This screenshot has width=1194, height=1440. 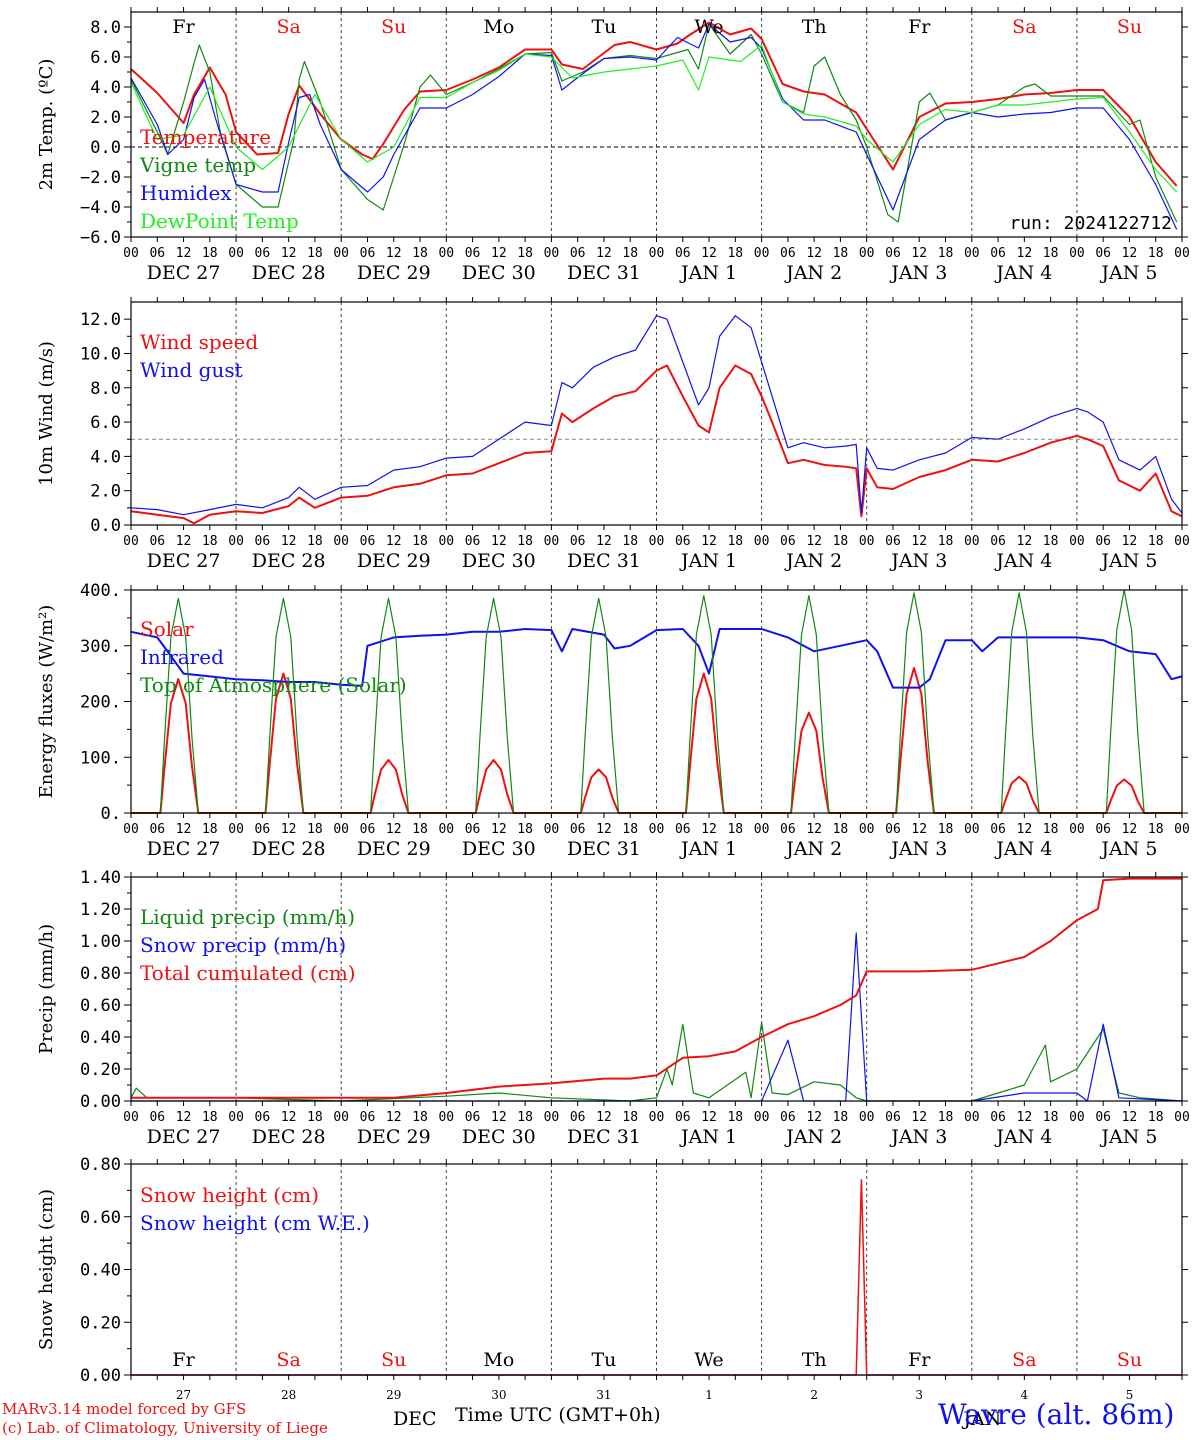 I want to click on y-tick-label: 0.40, so click(x=100, y=1038).